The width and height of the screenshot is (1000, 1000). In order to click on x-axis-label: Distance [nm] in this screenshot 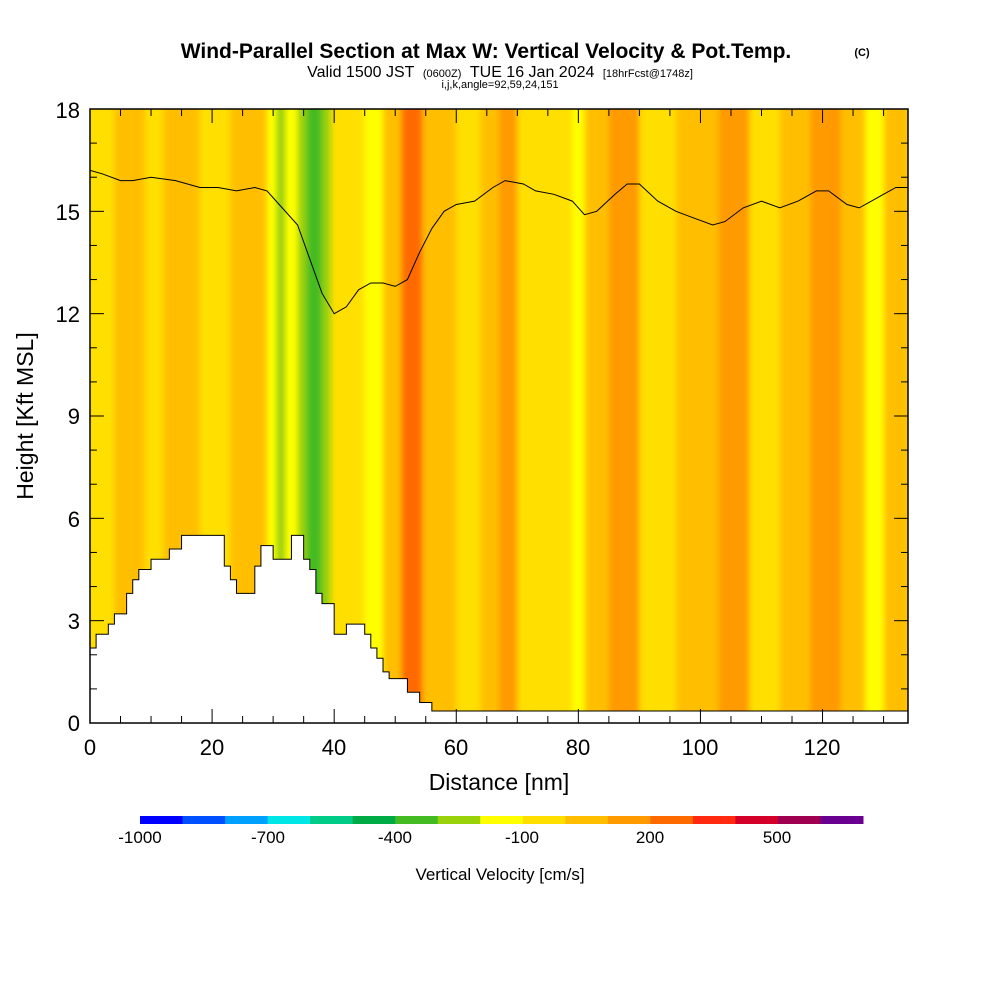, I will do `click(499, 782)`.